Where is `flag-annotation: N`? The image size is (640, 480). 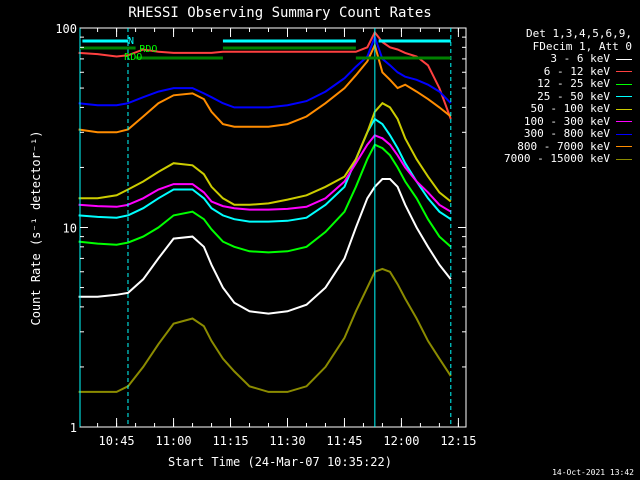
flag-annotation: N is located at coordinates (131, 41).